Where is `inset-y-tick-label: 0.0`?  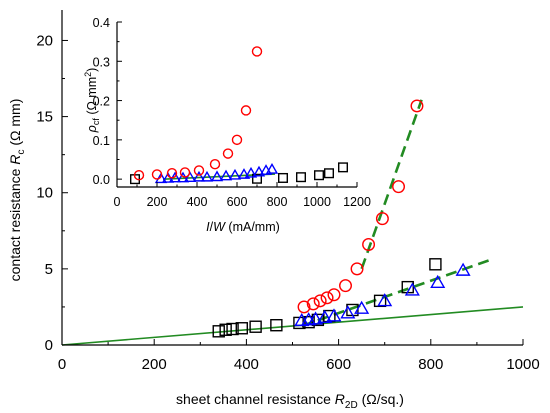
inset-y-tick-label: 0.0 is located at coordinates (101, 180).